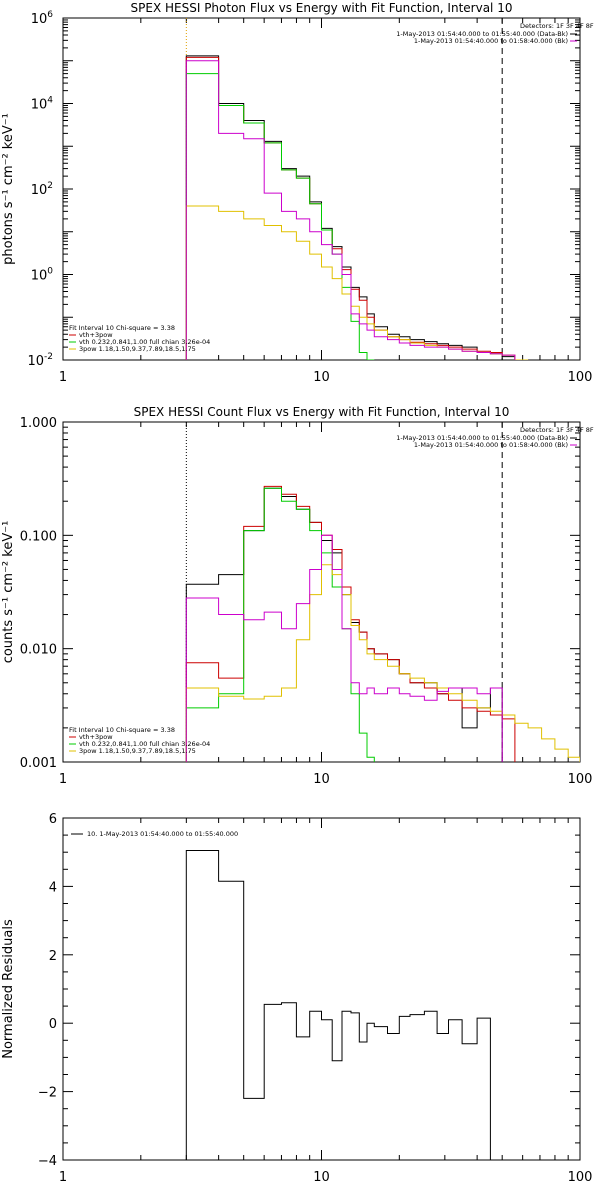 Image resolution: width=600 pixels, height=1200 pixels. What do you see at coordinates (53, 887) in the screenshot?
I see `y-tick-label: 4` at bounding box center [53, 887].